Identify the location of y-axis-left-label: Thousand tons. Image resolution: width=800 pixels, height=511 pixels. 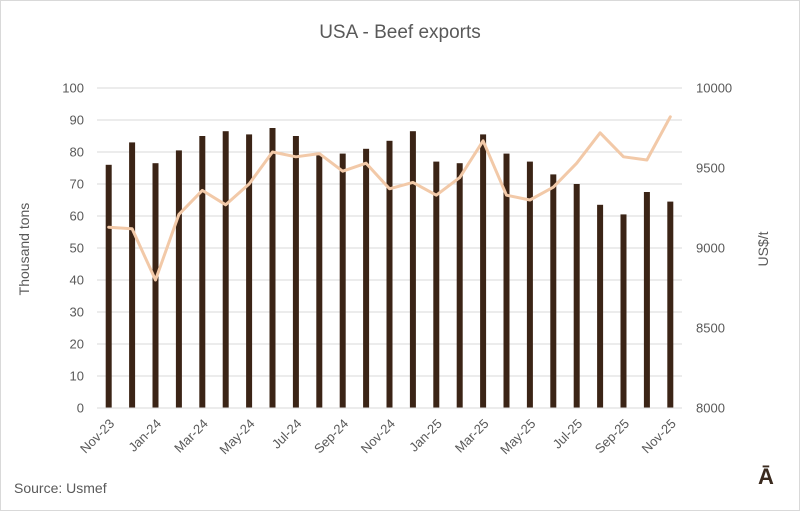
(24, 249).